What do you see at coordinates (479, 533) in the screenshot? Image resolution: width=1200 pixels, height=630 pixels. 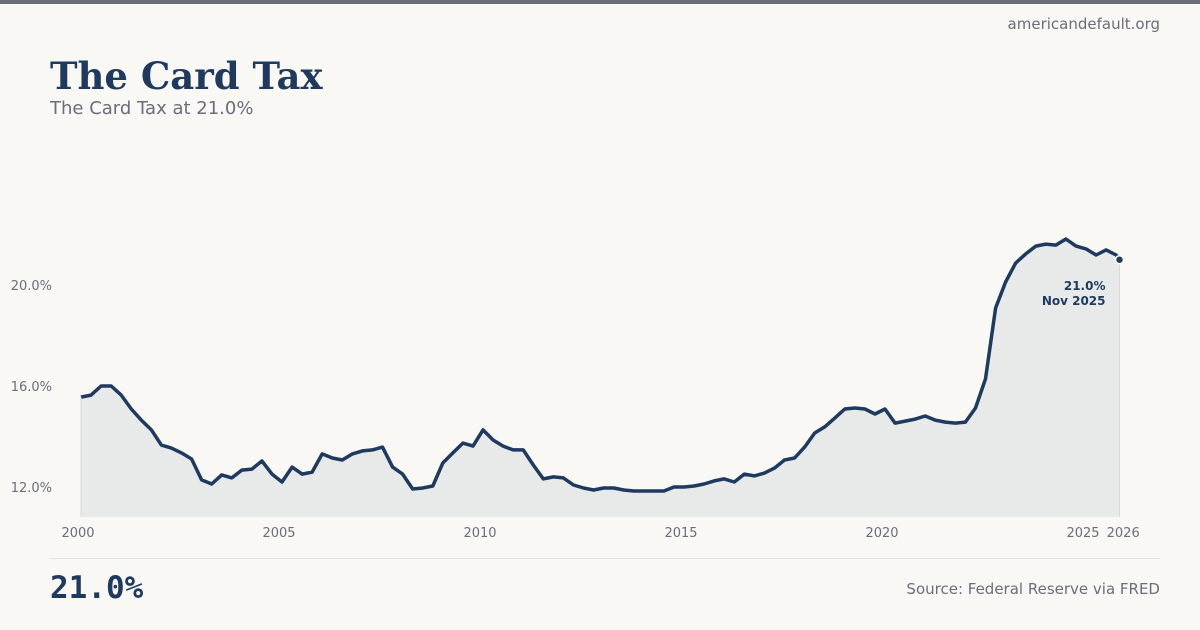 I see `x-tick-label: 2010` at bounding box center [479, 533].